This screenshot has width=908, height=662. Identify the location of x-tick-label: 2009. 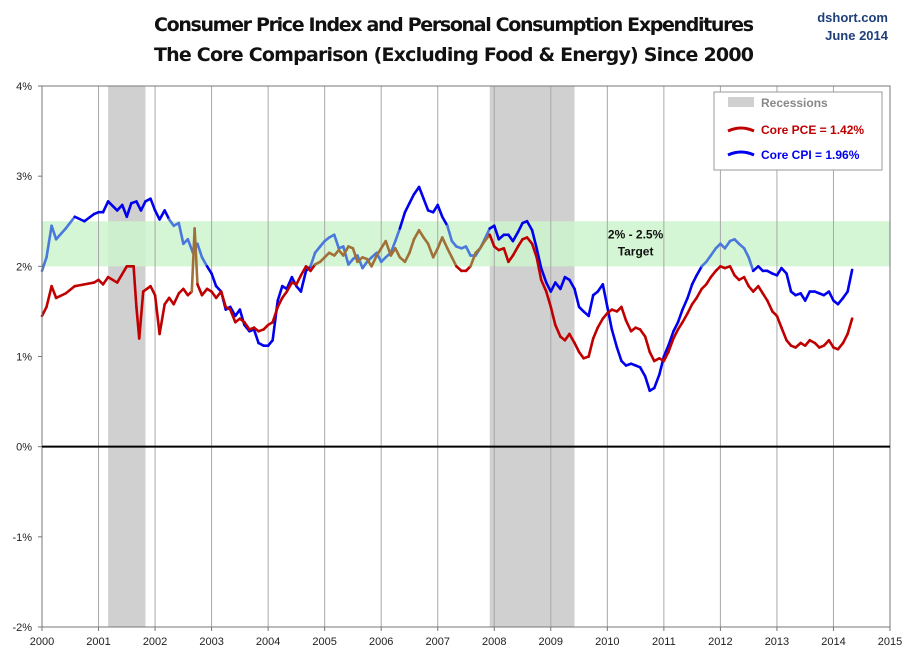
(551, 642).